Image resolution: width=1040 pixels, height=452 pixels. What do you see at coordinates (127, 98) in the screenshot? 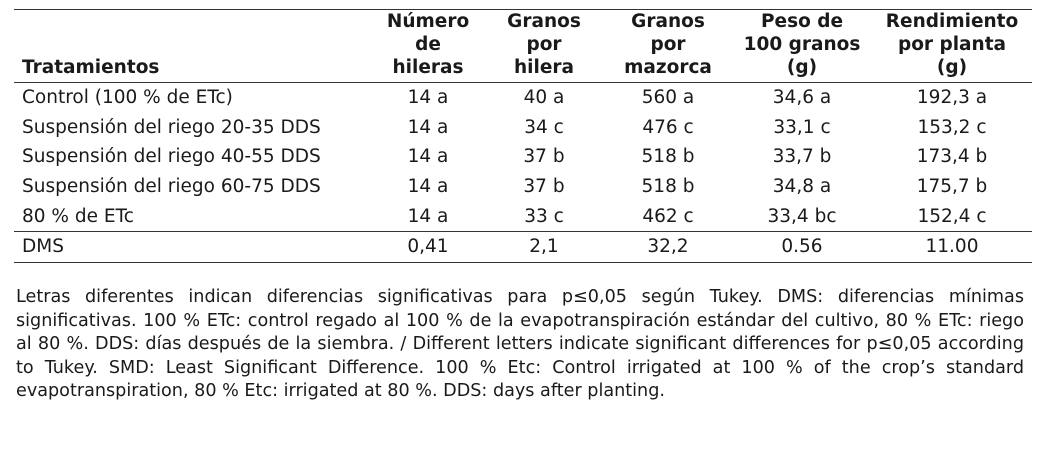
I see `treatment-cell: Control (100 % de ETc)` at bounding box center [127, 98].